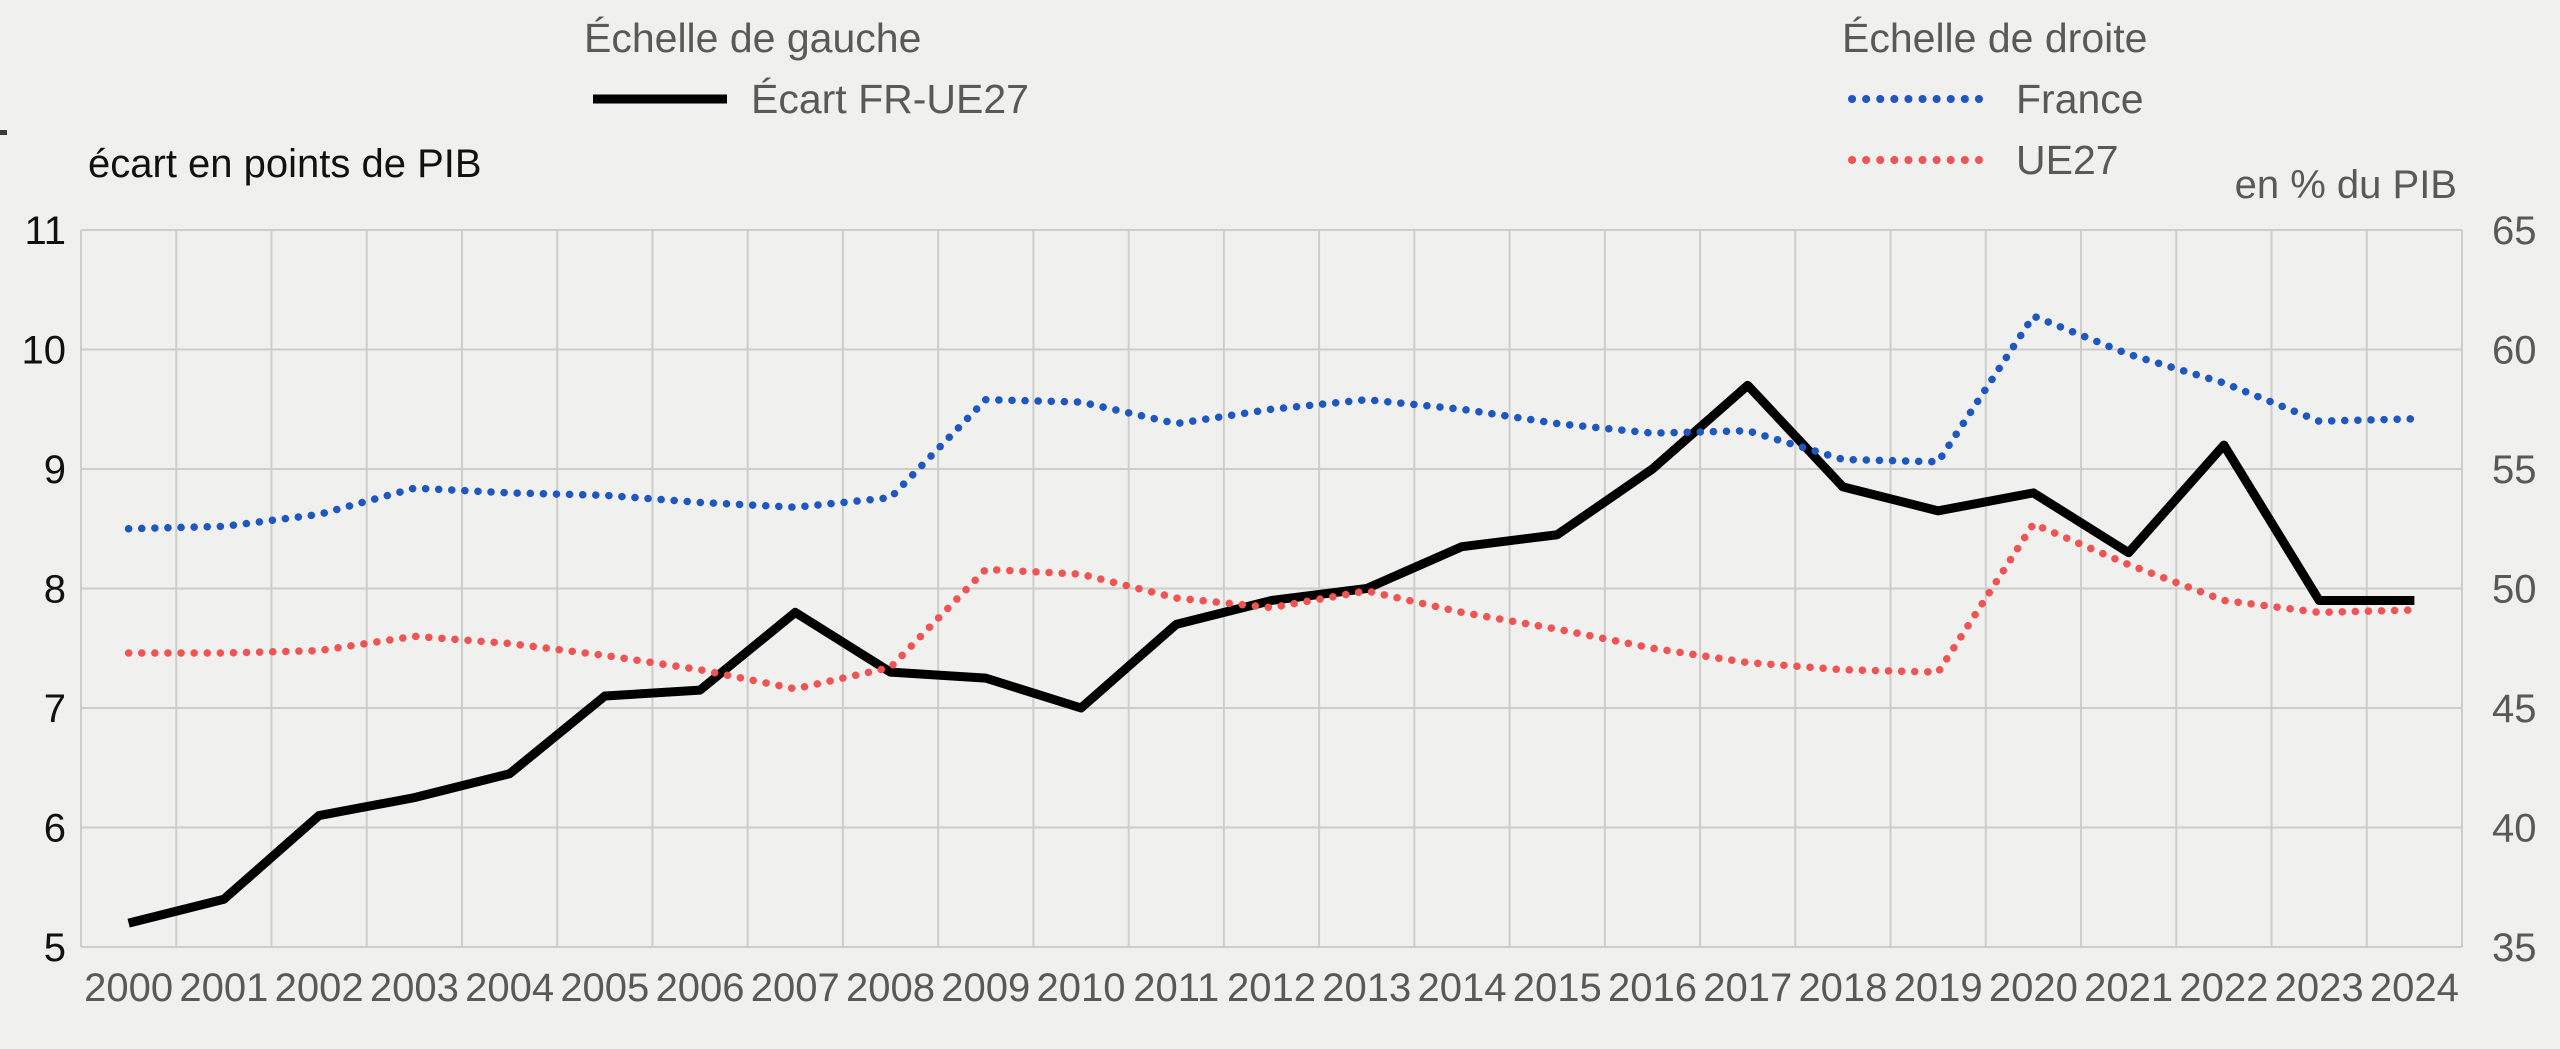 This screenshot has width=2560, height=1049. Describe the element at coordinates (414, 988) in the screenshot. I see `x-axis-year-label: 2003` at that location.